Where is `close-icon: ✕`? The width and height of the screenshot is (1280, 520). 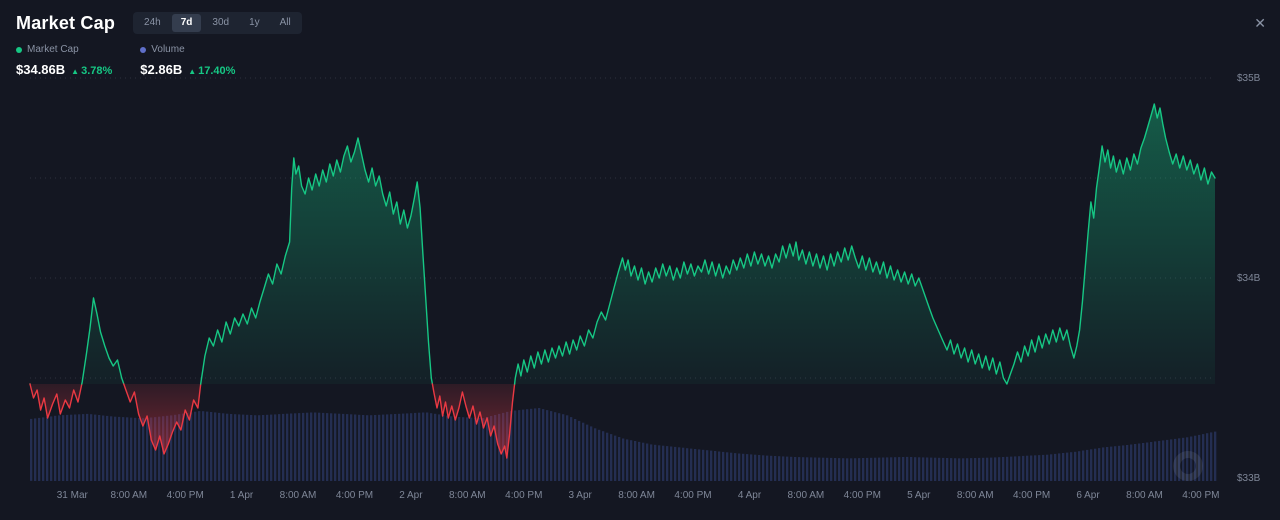 close-icon: ✕ is located at coordinates (1260, 23).